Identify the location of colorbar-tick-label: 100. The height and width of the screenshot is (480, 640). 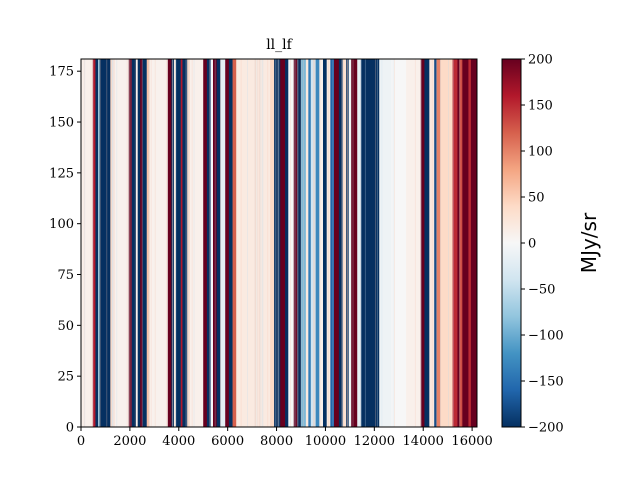
(540, 152).